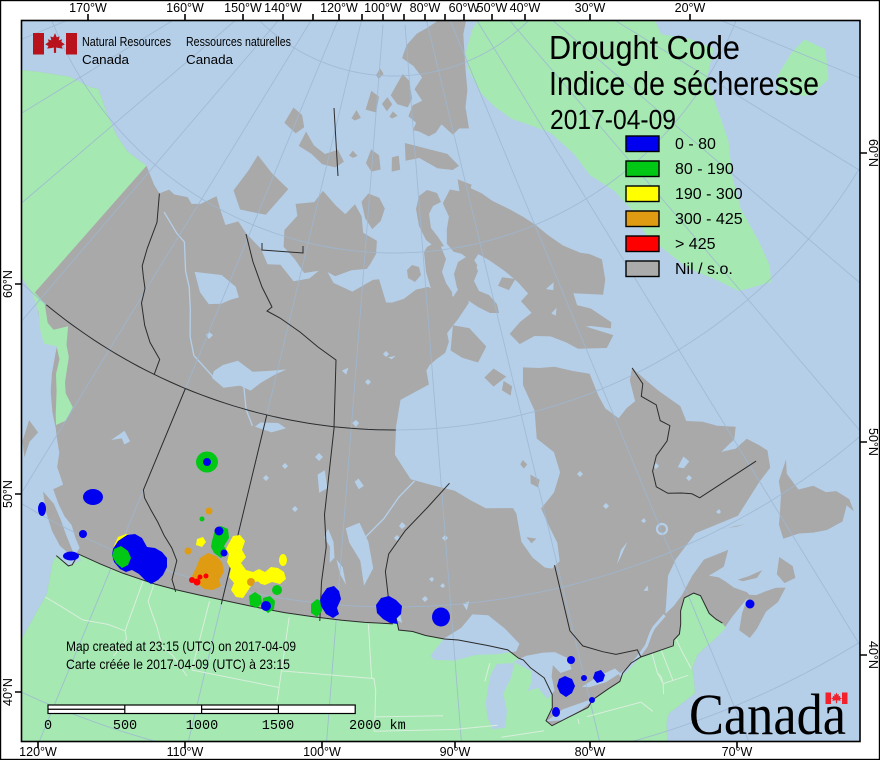  Describe the element at coordinates (185, 8) in the screenshot. I see `svg-text: 160°W` at that location.